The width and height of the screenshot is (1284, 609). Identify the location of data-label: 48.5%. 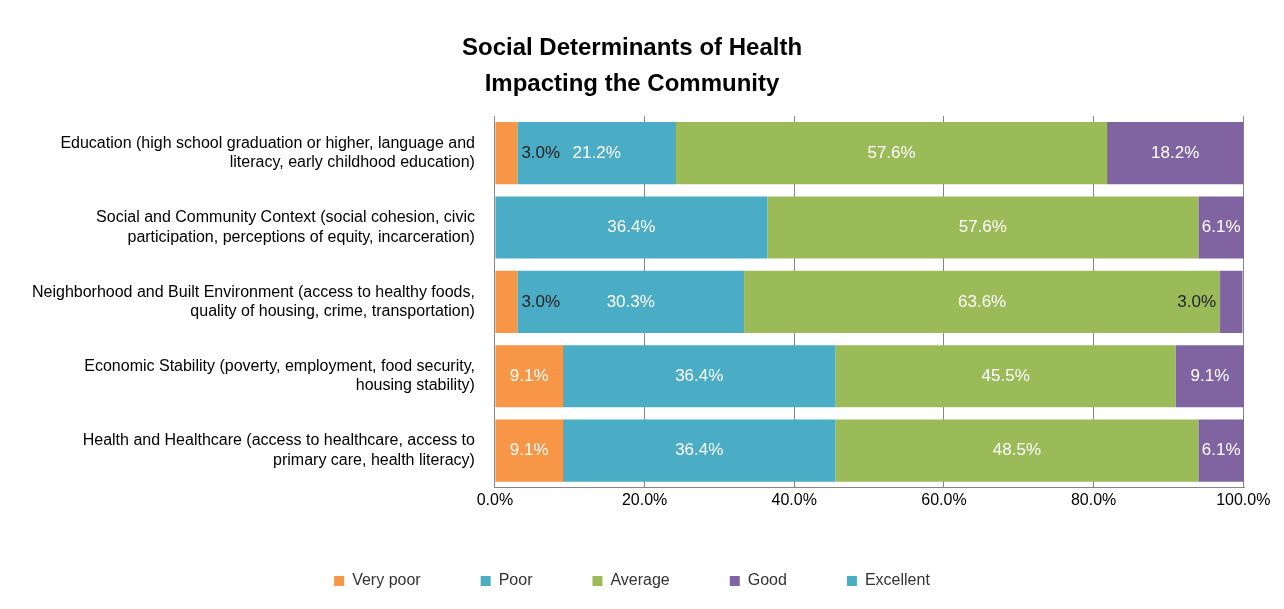
(1016, 450).